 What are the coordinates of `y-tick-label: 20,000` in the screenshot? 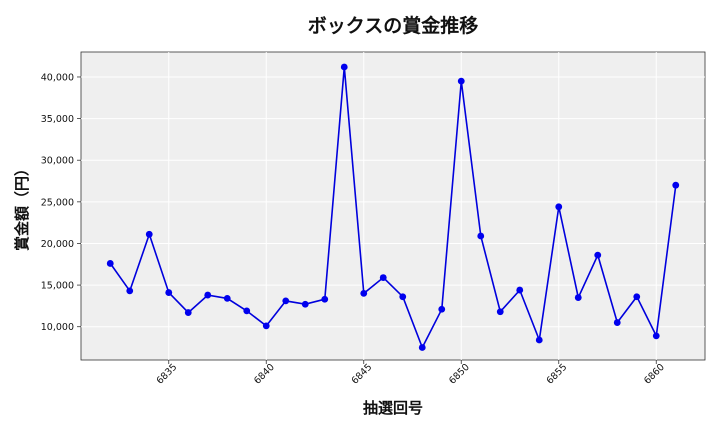 It's located at (57, 244).